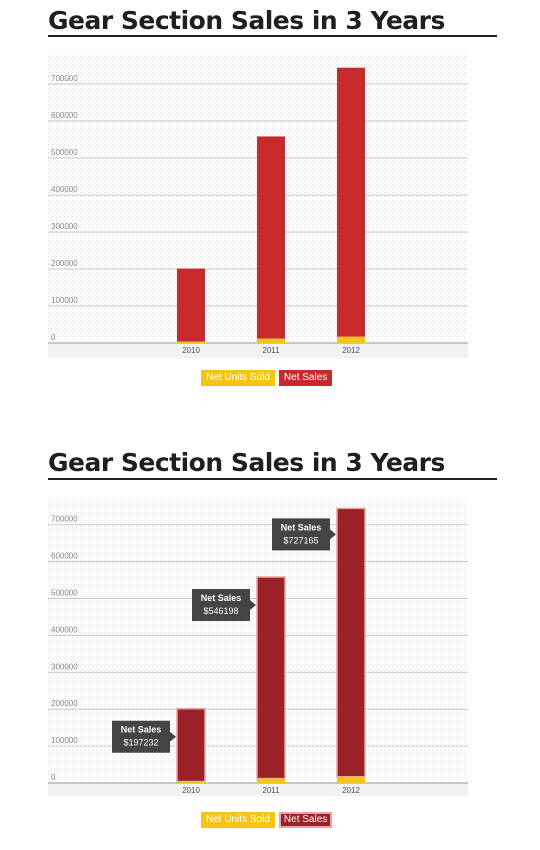 The width and height of the screenshot is (540, 850). I want to click on tooltip-value: $727165, so click(300, 540).